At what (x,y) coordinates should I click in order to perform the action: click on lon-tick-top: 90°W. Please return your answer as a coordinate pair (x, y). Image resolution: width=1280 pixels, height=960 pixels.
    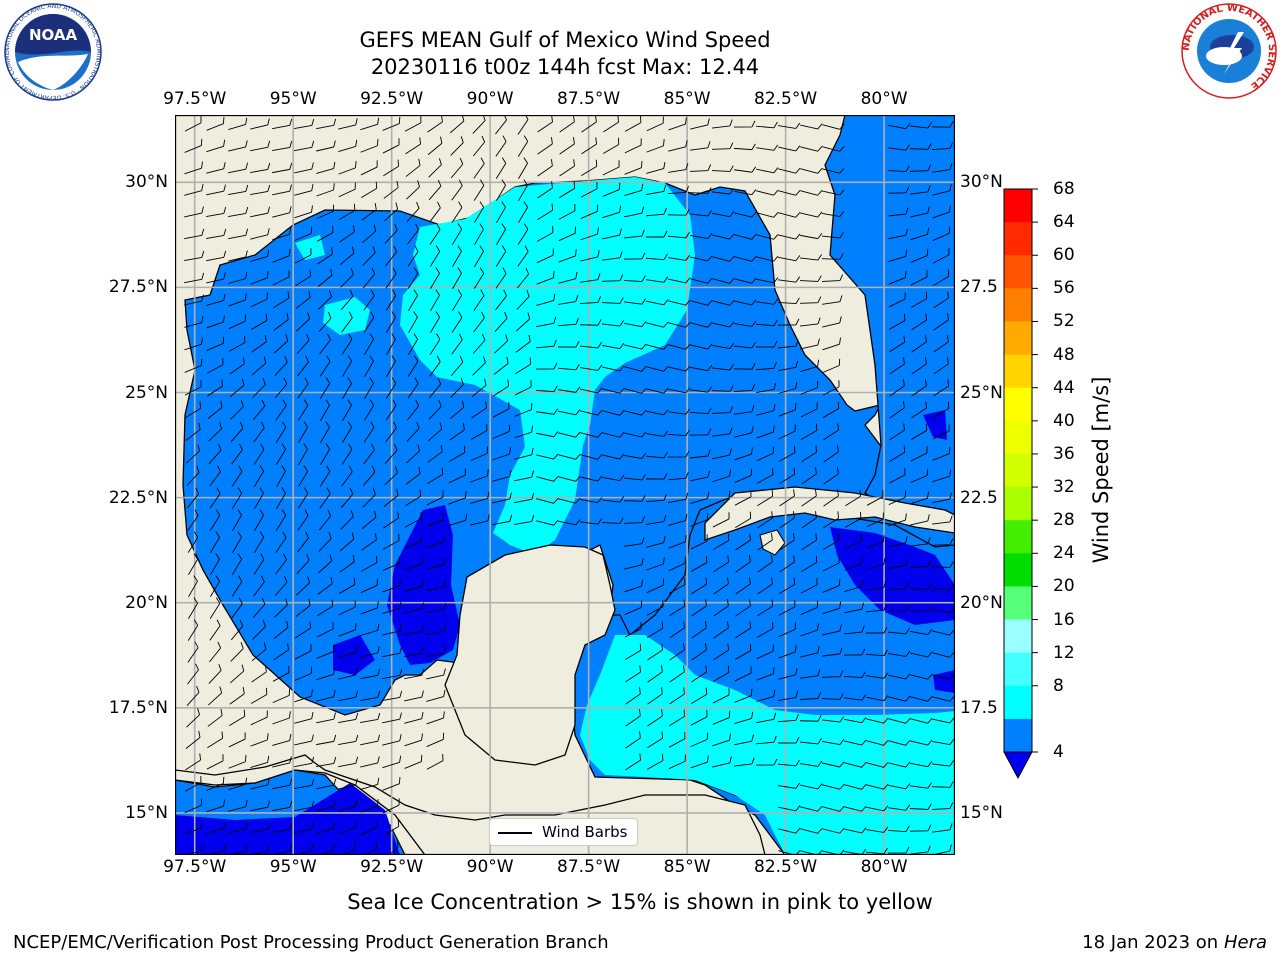
    Looking at the image, I should click on (490, 99).